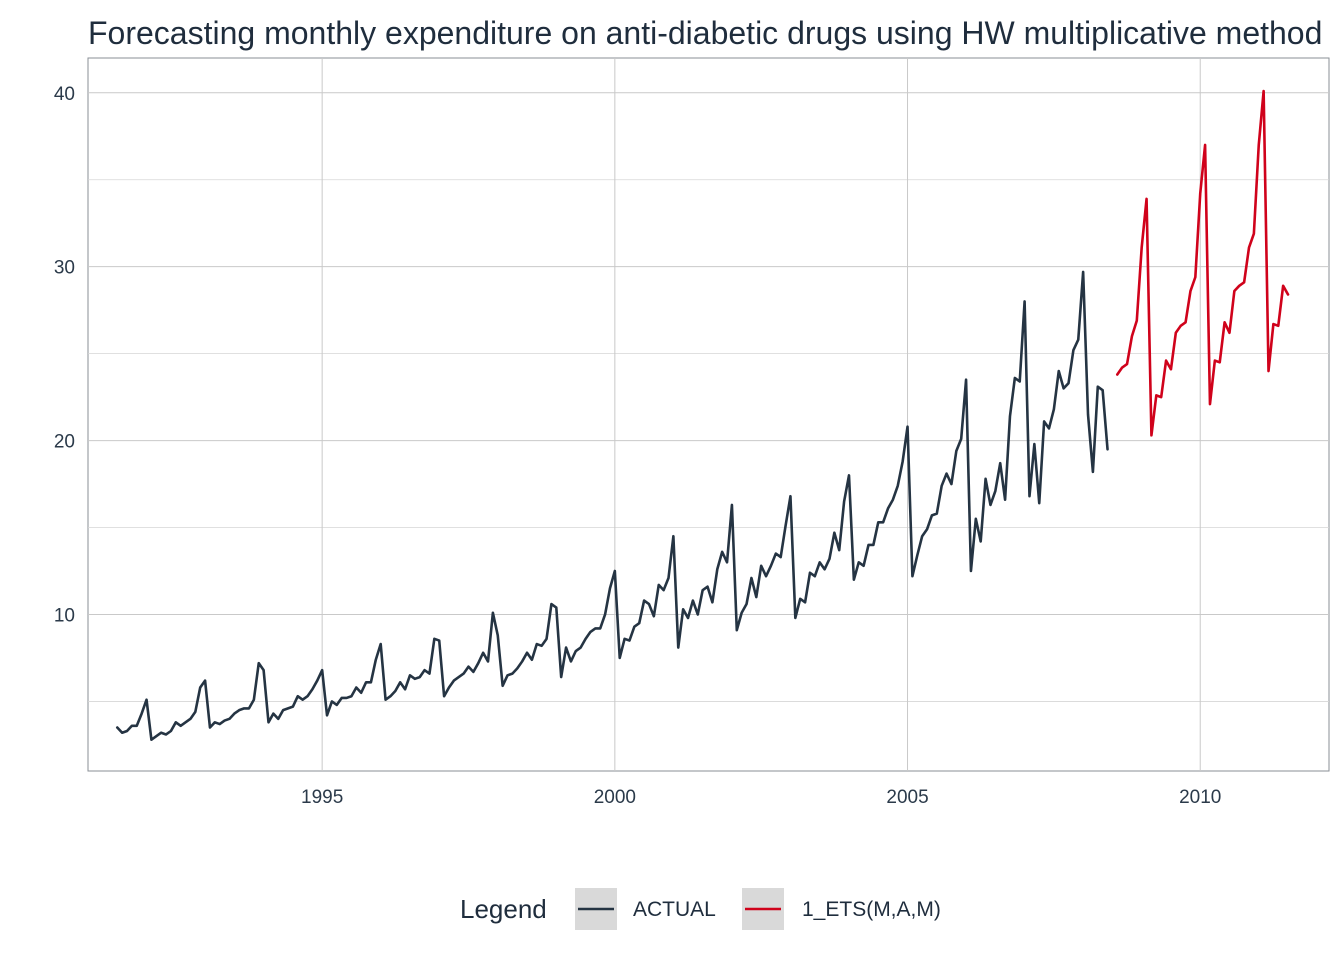 The width and height of the screenshot is (1344, 960). I want to click on y-tick-label: 30, so click(64, 268).